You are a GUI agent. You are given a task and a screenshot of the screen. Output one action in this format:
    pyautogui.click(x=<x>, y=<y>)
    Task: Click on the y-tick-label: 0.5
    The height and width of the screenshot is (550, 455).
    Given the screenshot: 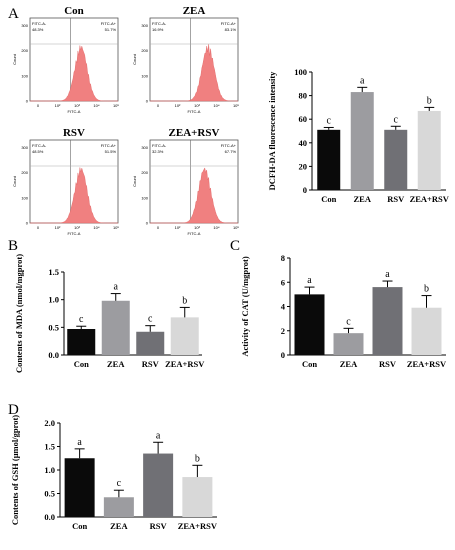 What is the action you would take?
    pyautogui.click(x=49, y=494)
    